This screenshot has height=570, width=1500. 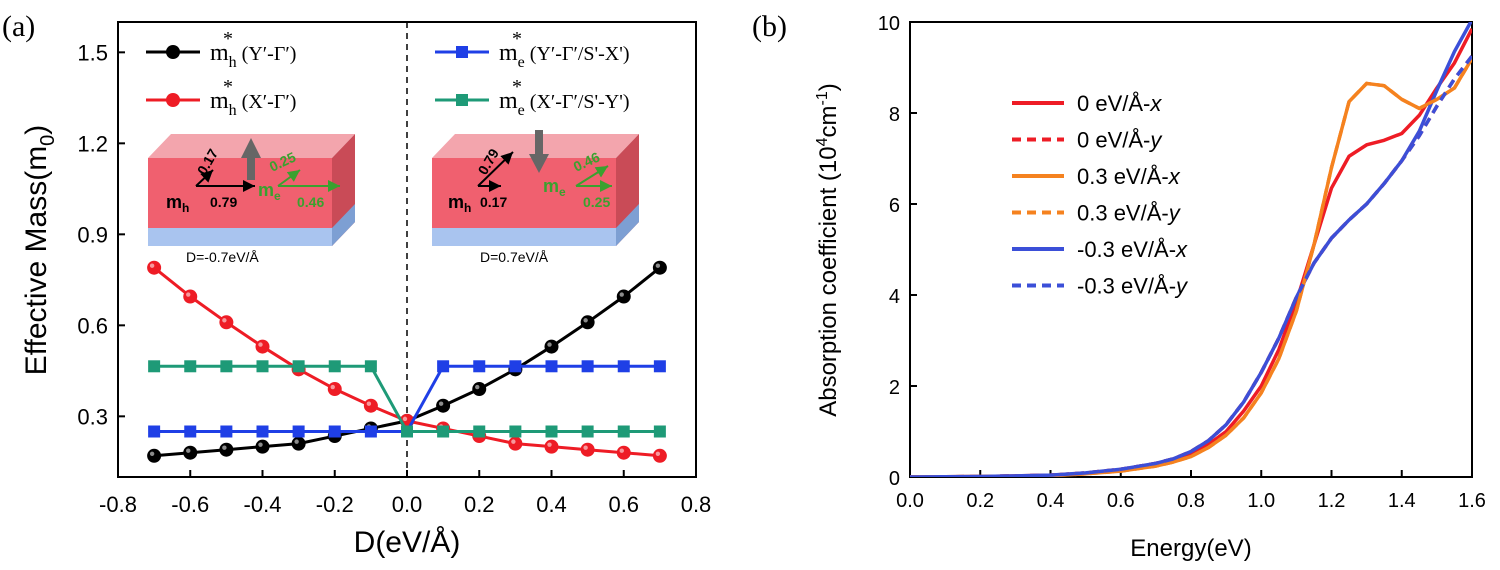 What do you see at coordinates (1097, 213) in the screenshot?
I see `legend-item-b-3: 0.3 eV/Å-y` at bounding box center [1097, 213].